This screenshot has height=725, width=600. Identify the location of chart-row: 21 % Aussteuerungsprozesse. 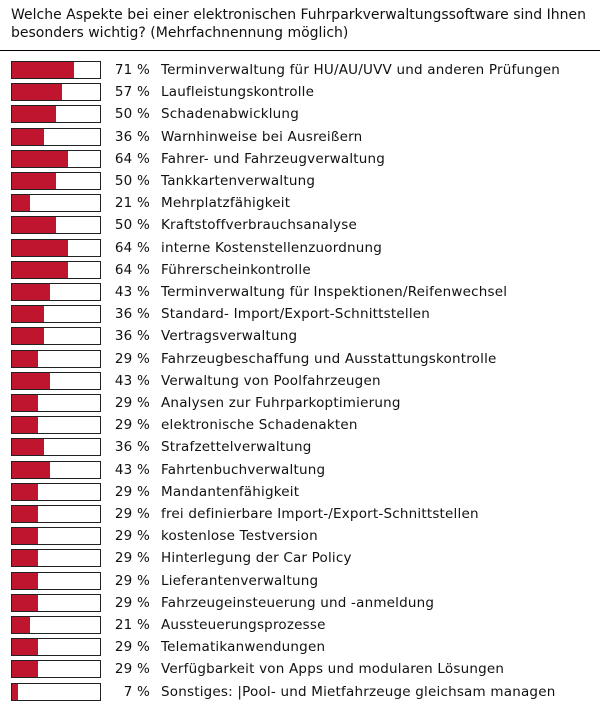
(300, 625).